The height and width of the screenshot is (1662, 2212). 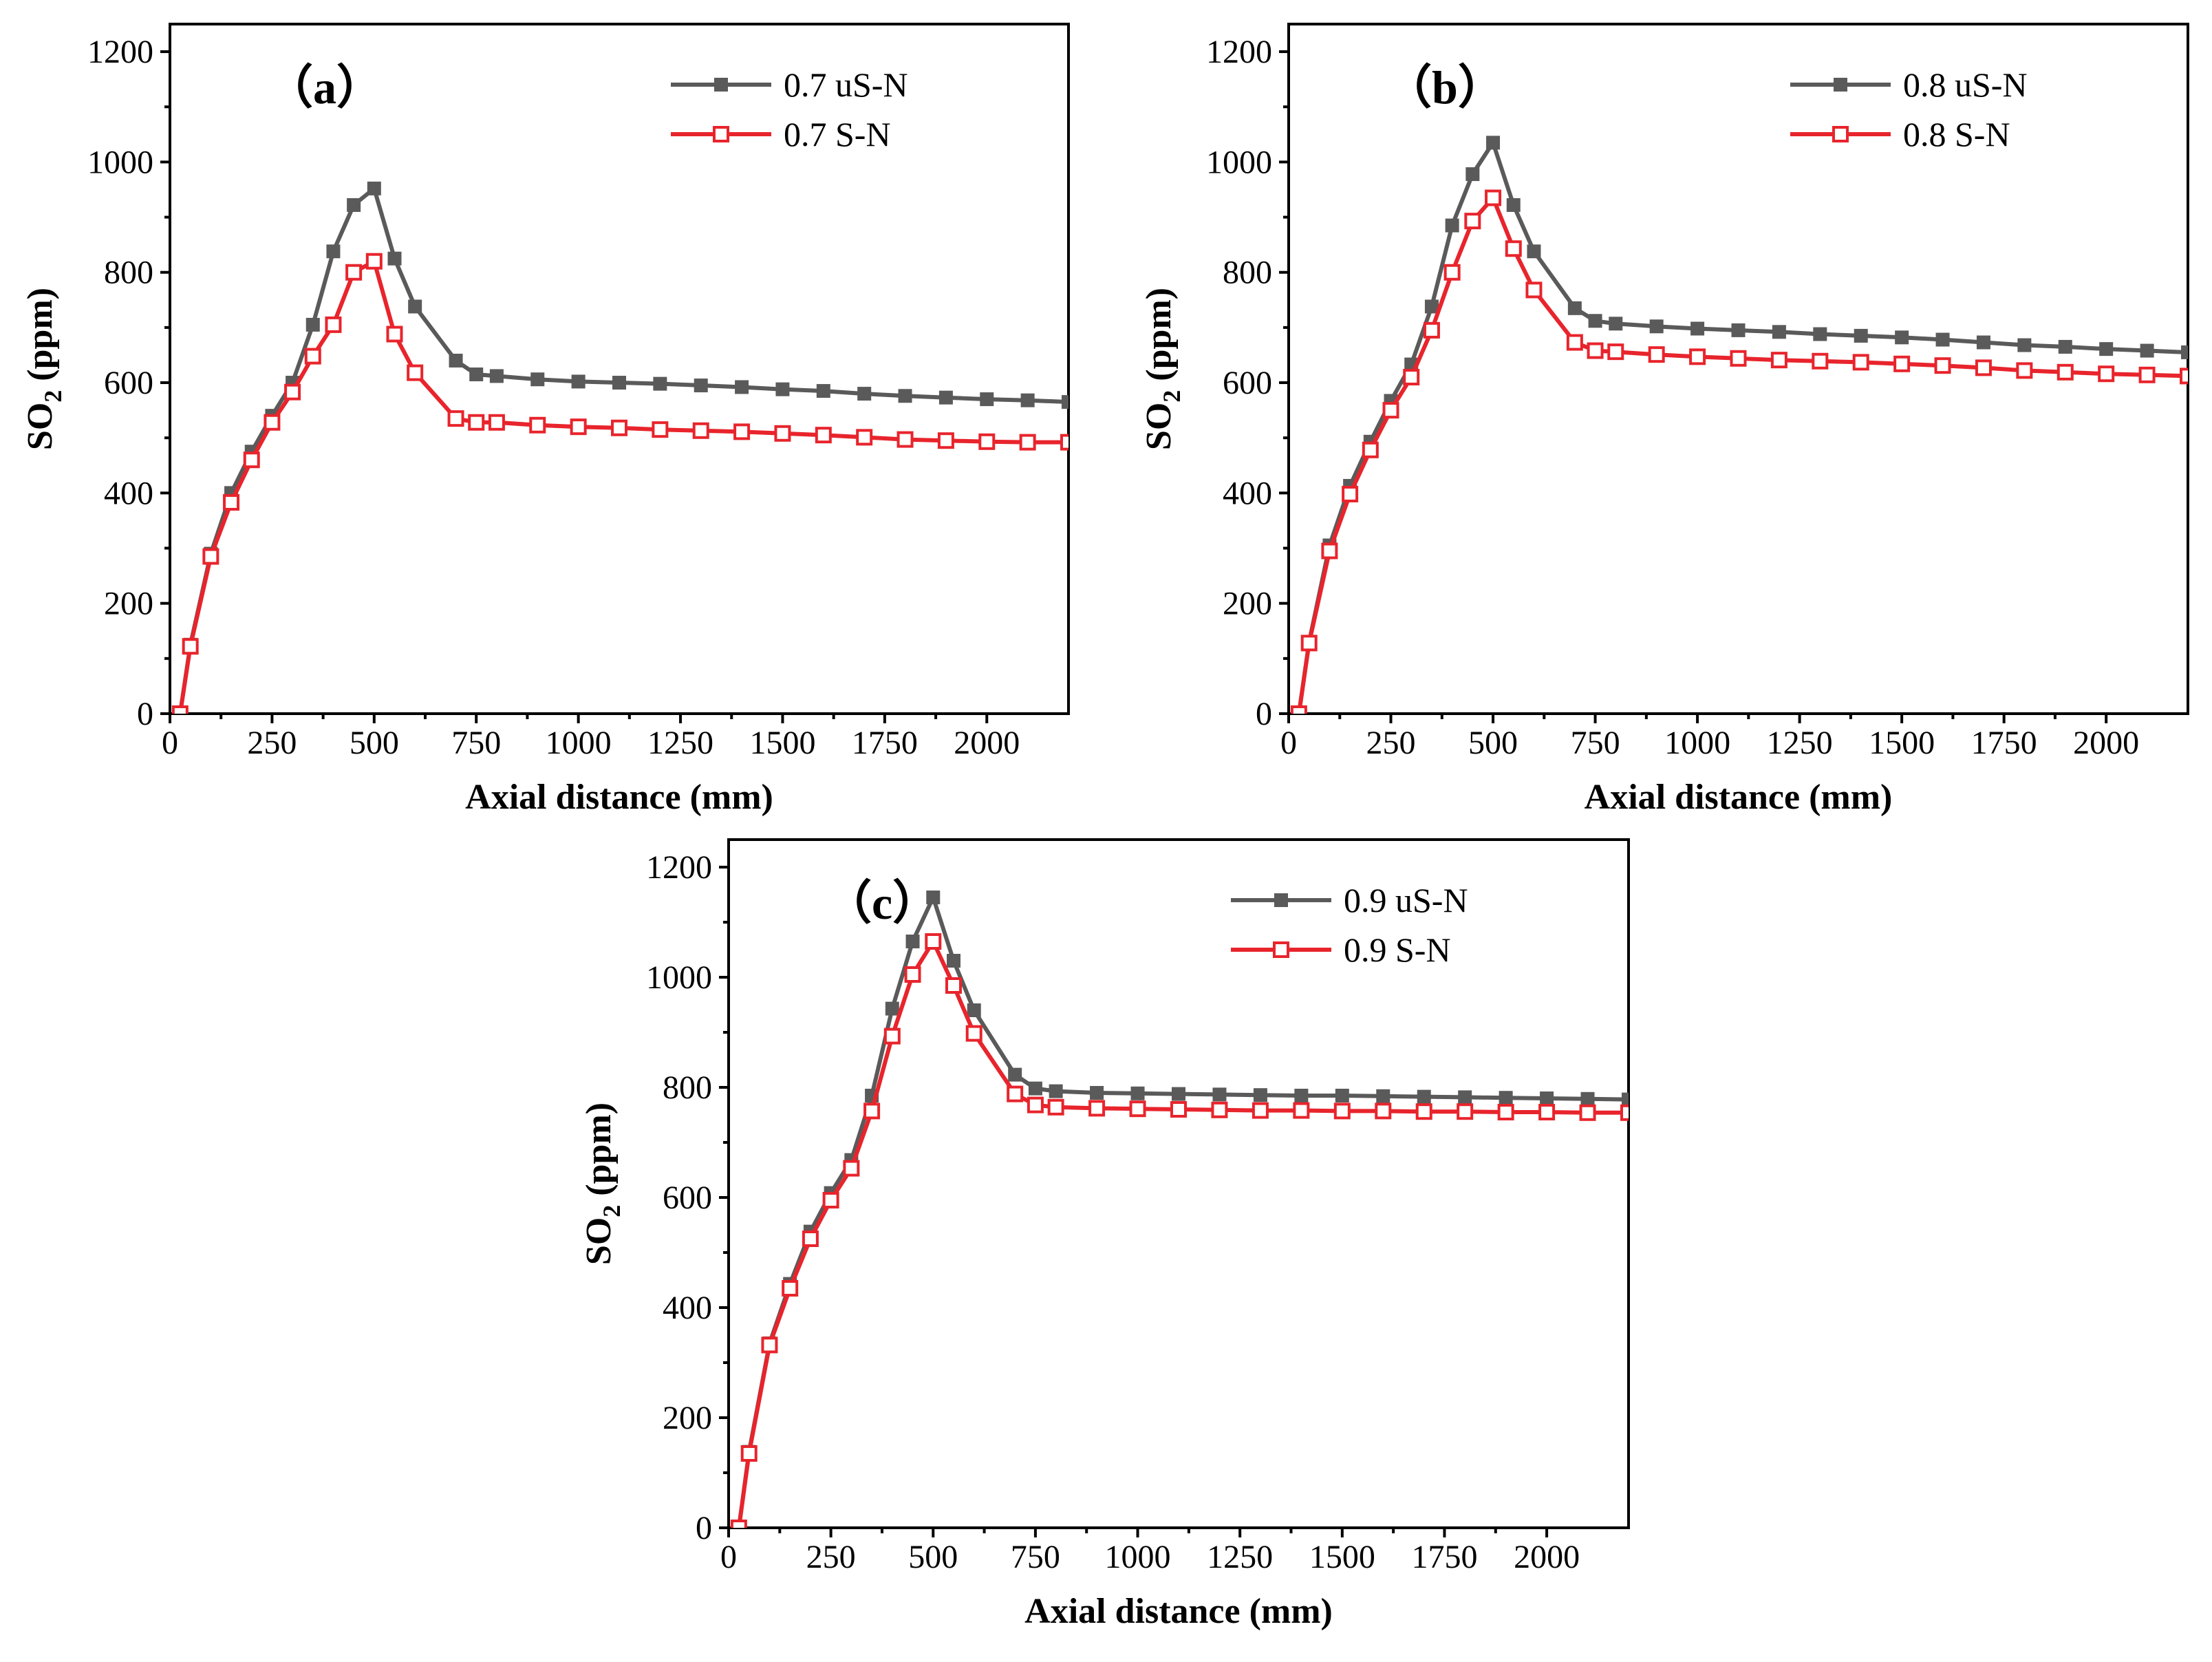 I want to click on y-tick-label: 800, so click(x=129, y=273).